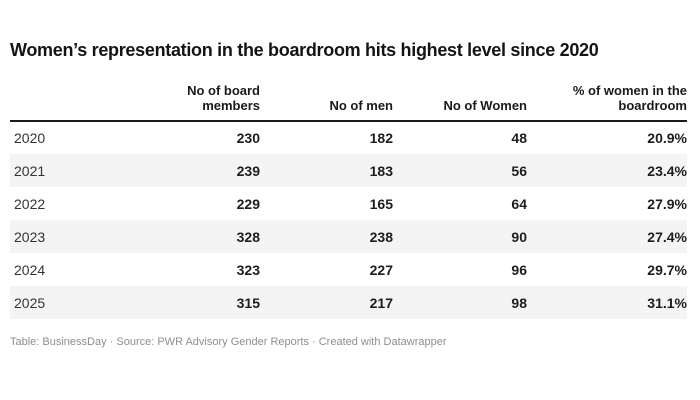 Image resolution: width=700 pixels, height=400 pixels. I want to click on value-cell: 23.4%, so click(667, 170).